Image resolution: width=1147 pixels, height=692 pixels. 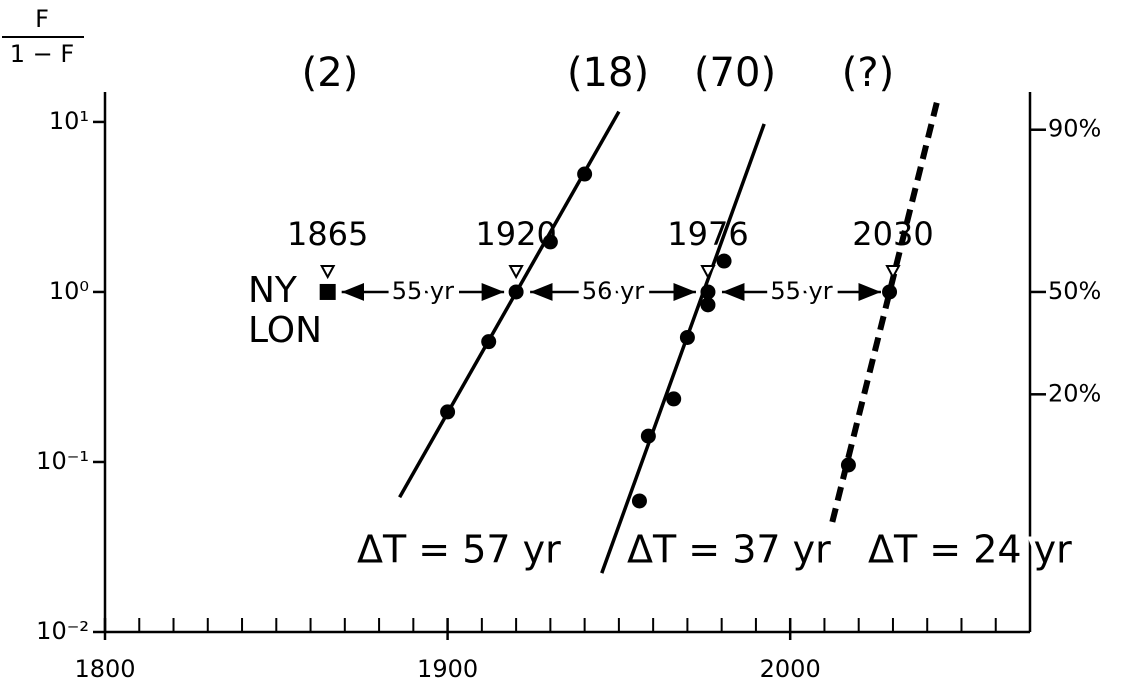 I want to click on point-label: LON, so click(x=285, y=330).